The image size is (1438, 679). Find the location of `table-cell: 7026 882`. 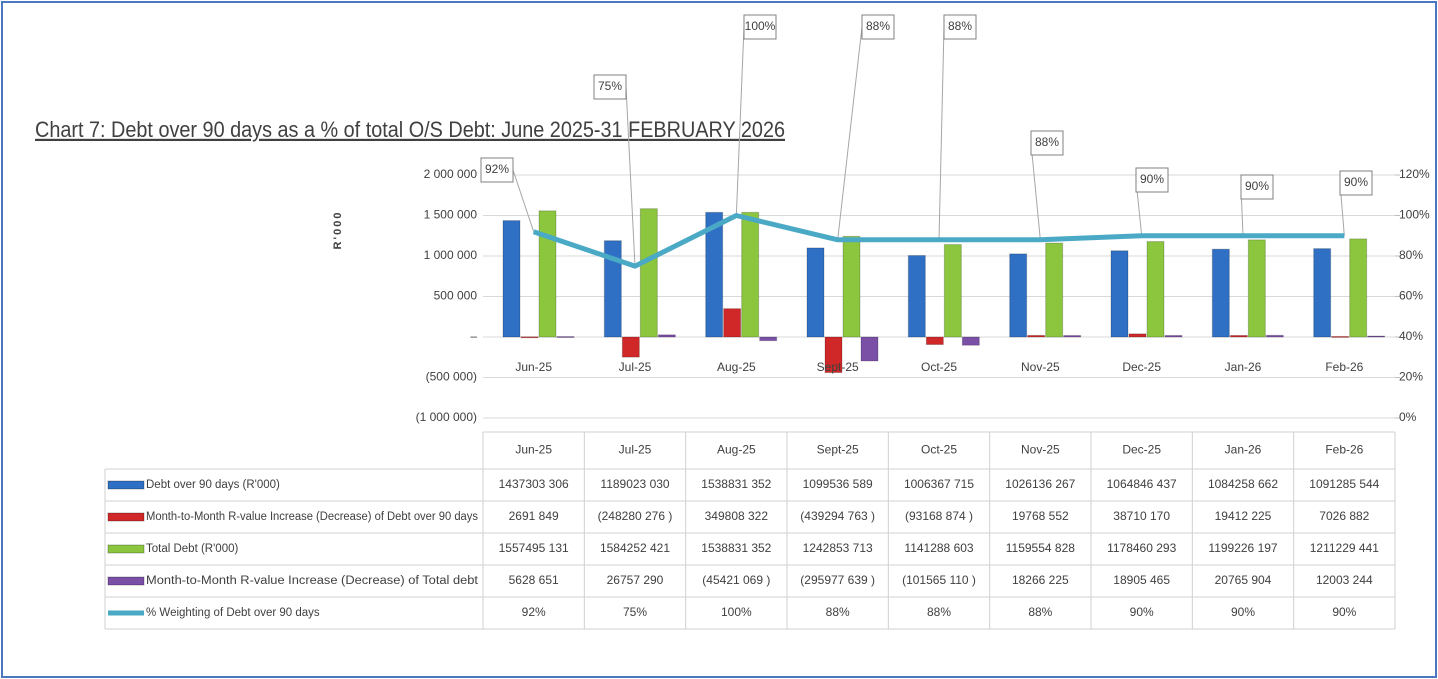

table-cell: 7026 882 is located at coordinates (1344, 516).